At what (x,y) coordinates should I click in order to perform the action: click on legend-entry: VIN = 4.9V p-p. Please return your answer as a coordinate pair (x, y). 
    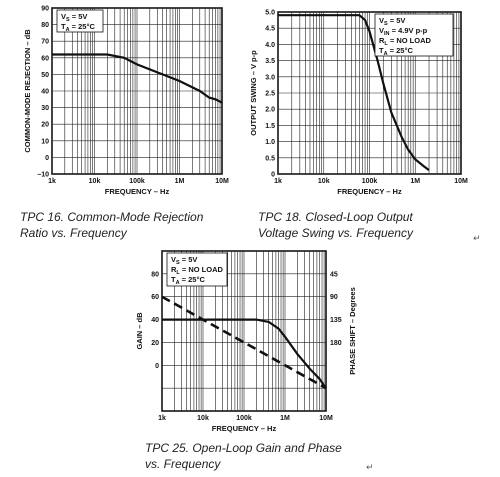
    Looking at the image, I should click on (403, 31).